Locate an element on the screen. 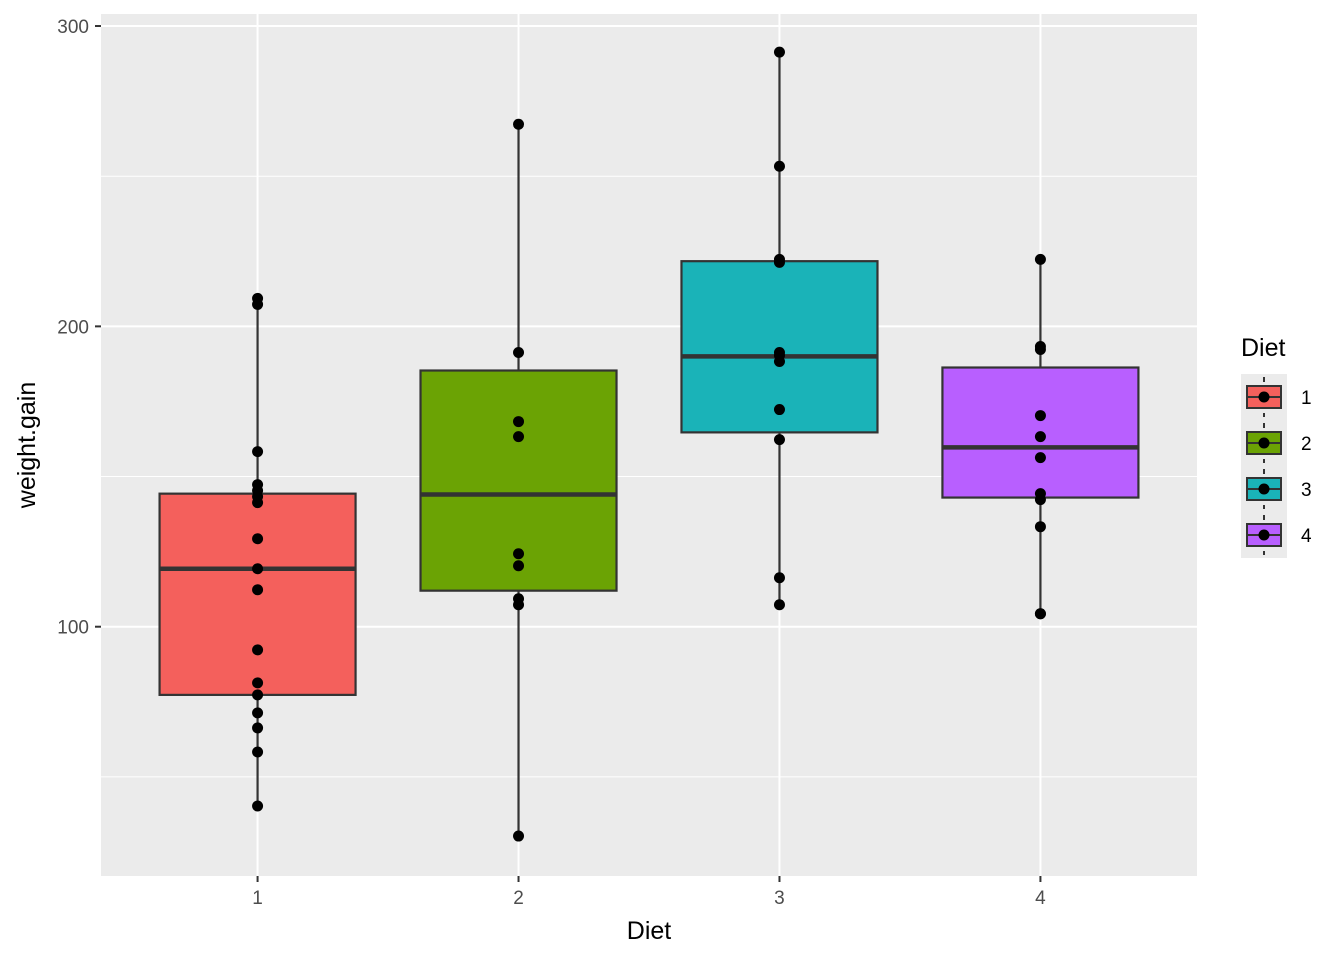 Image resolution: width=1344 pixels, height=965 pixels. legend-title: Diet is located at coordinates (1263, 348).